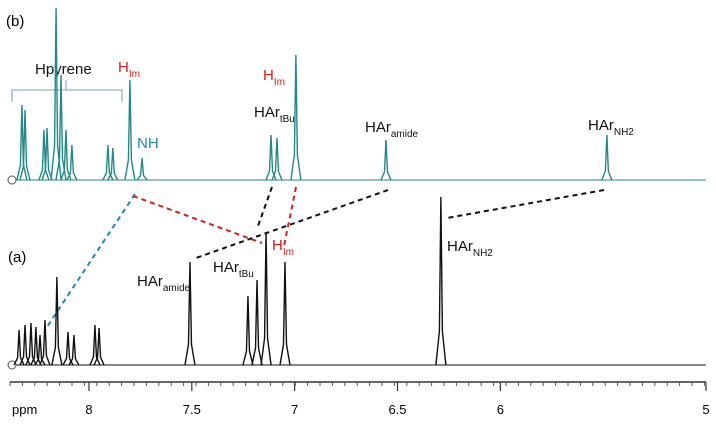 The height and width of the screenshot is (424, 716). I want to click on x-tick-label: 7, so click(294, 409).